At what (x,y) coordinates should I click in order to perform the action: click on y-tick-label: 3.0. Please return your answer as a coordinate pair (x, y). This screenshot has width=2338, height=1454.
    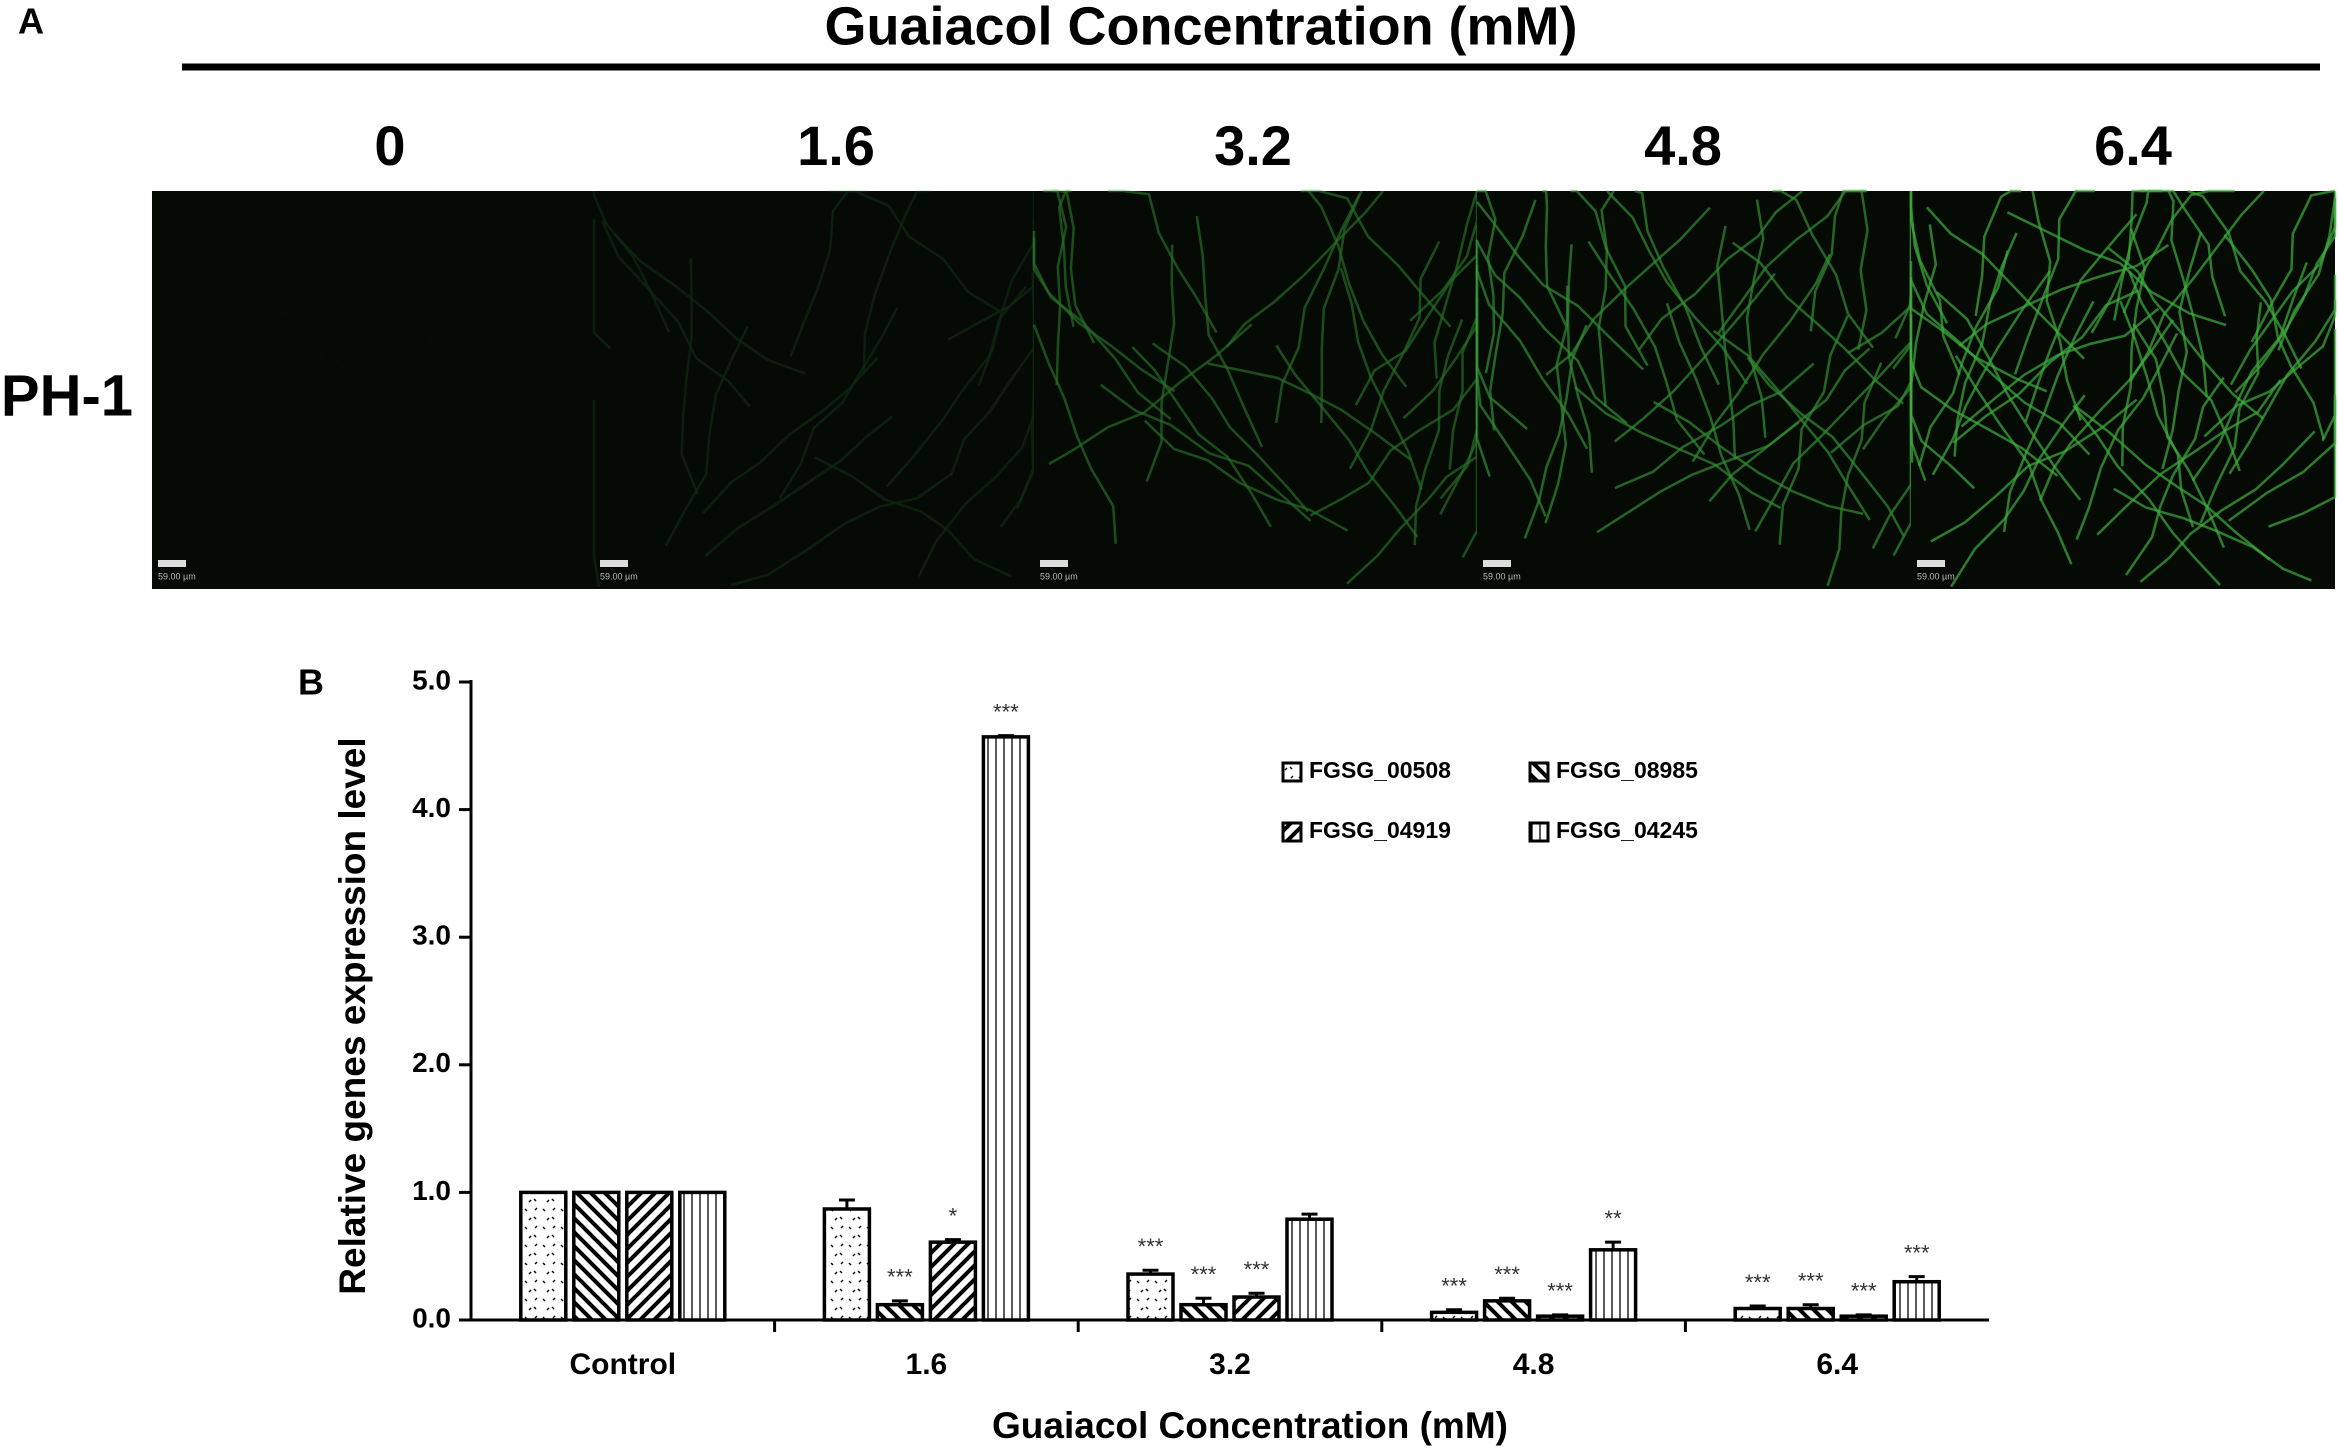
    Looking at the image, I should click on (431, 935).